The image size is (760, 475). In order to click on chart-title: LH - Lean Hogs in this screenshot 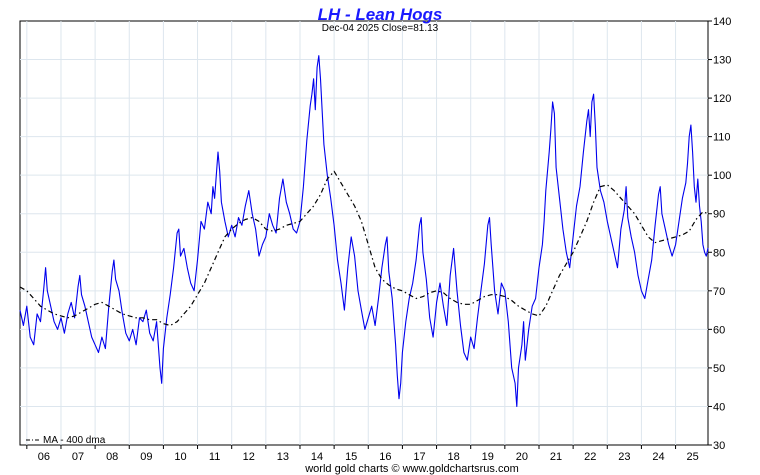, I will do `click(380, 14)`.